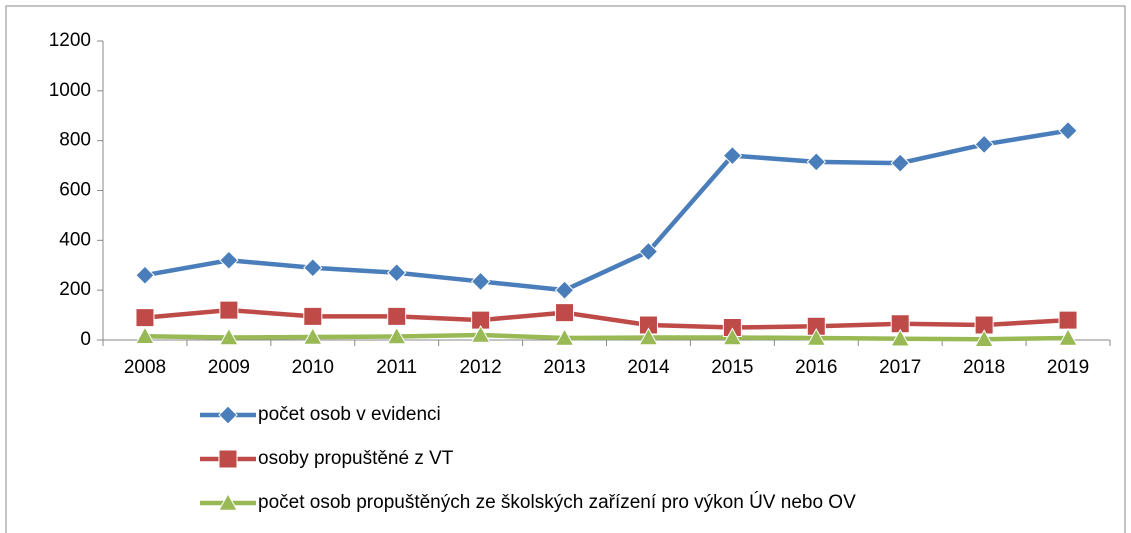 The width and height of the screenshot is (1131, 533). Describe the element at coordinates (349, 414) in the screenshot. I see `legend-label: počet osob v evidenci` at that location.